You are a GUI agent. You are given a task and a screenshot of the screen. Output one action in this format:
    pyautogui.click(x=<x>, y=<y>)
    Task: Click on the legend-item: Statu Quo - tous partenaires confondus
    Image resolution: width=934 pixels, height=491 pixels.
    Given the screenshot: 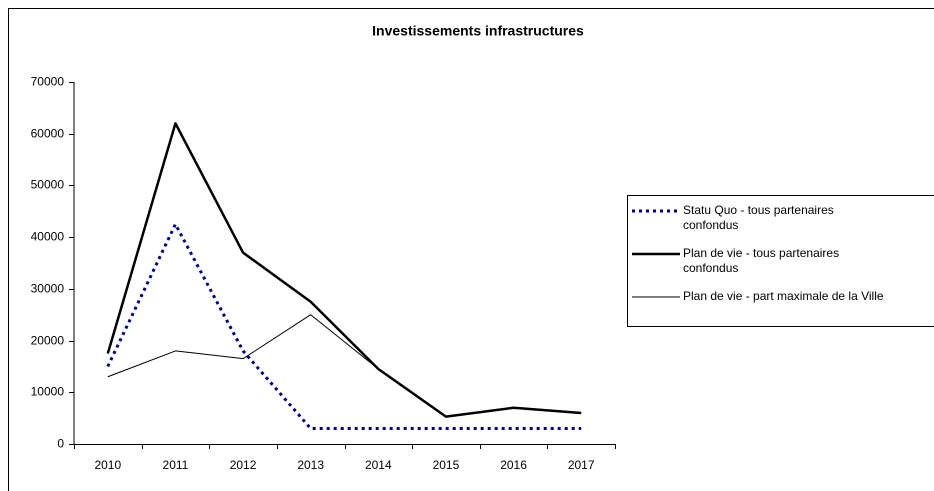 What is the action you would take?
    pyautogui.click(x=758, y=217)
    